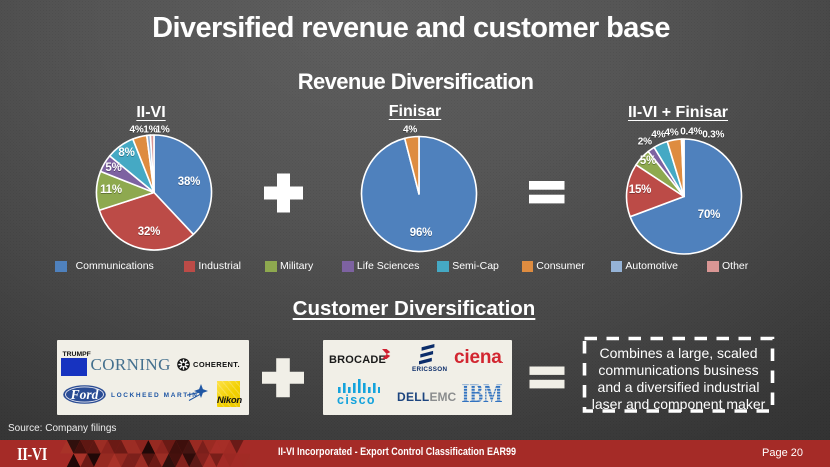  Describe the element at coordinates (482, 394) in the screenshot. I see `svg-text: IBM` at that location.